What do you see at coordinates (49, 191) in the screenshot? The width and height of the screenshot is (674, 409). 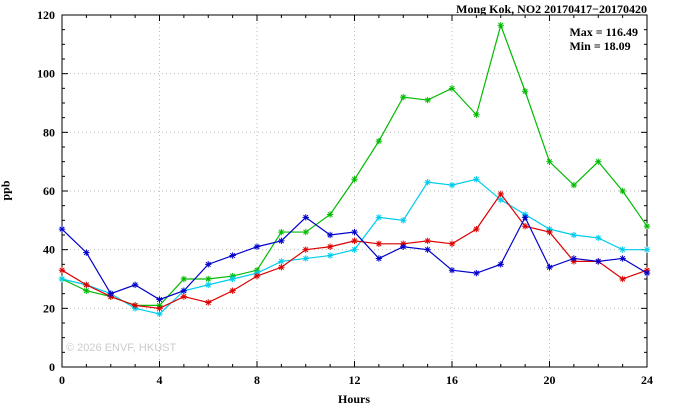 I see `svg-text: 60` at bounding box center [49, 191].